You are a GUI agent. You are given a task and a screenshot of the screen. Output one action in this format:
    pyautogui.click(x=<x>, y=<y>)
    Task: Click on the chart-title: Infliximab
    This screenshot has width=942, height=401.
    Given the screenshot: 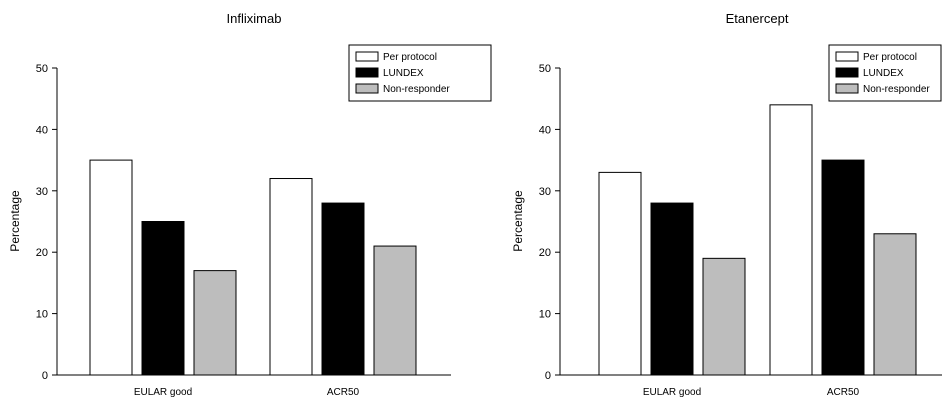 What is the action you would take?
    pyautogui.click(x=254, y=18)
    